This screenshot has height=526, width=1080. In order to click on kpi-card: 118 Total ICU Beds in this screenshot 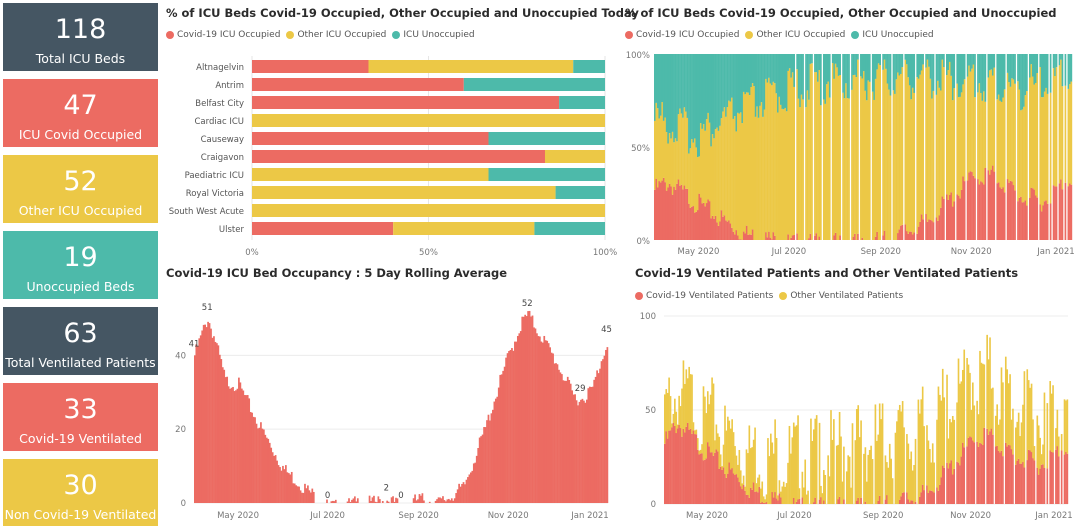, I will do `click(80, 37)`.